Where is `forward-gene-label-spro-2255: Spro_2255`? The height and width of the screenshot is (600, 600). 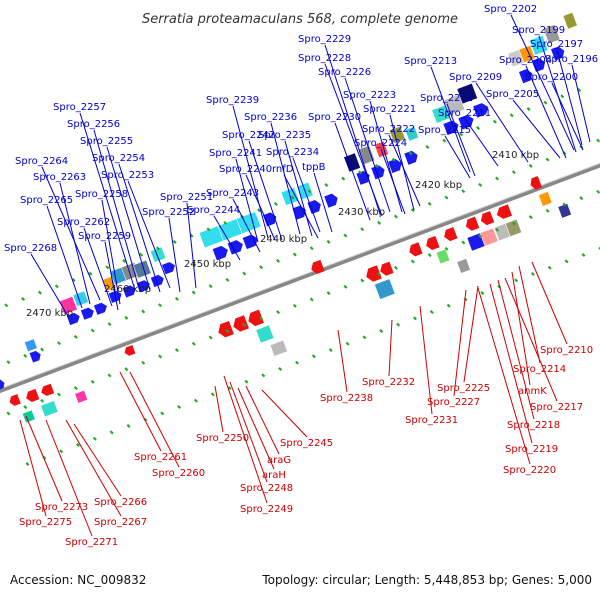 forward-gene-label-spro-2255: Spro_2255 is located at coordinates (106, 141).